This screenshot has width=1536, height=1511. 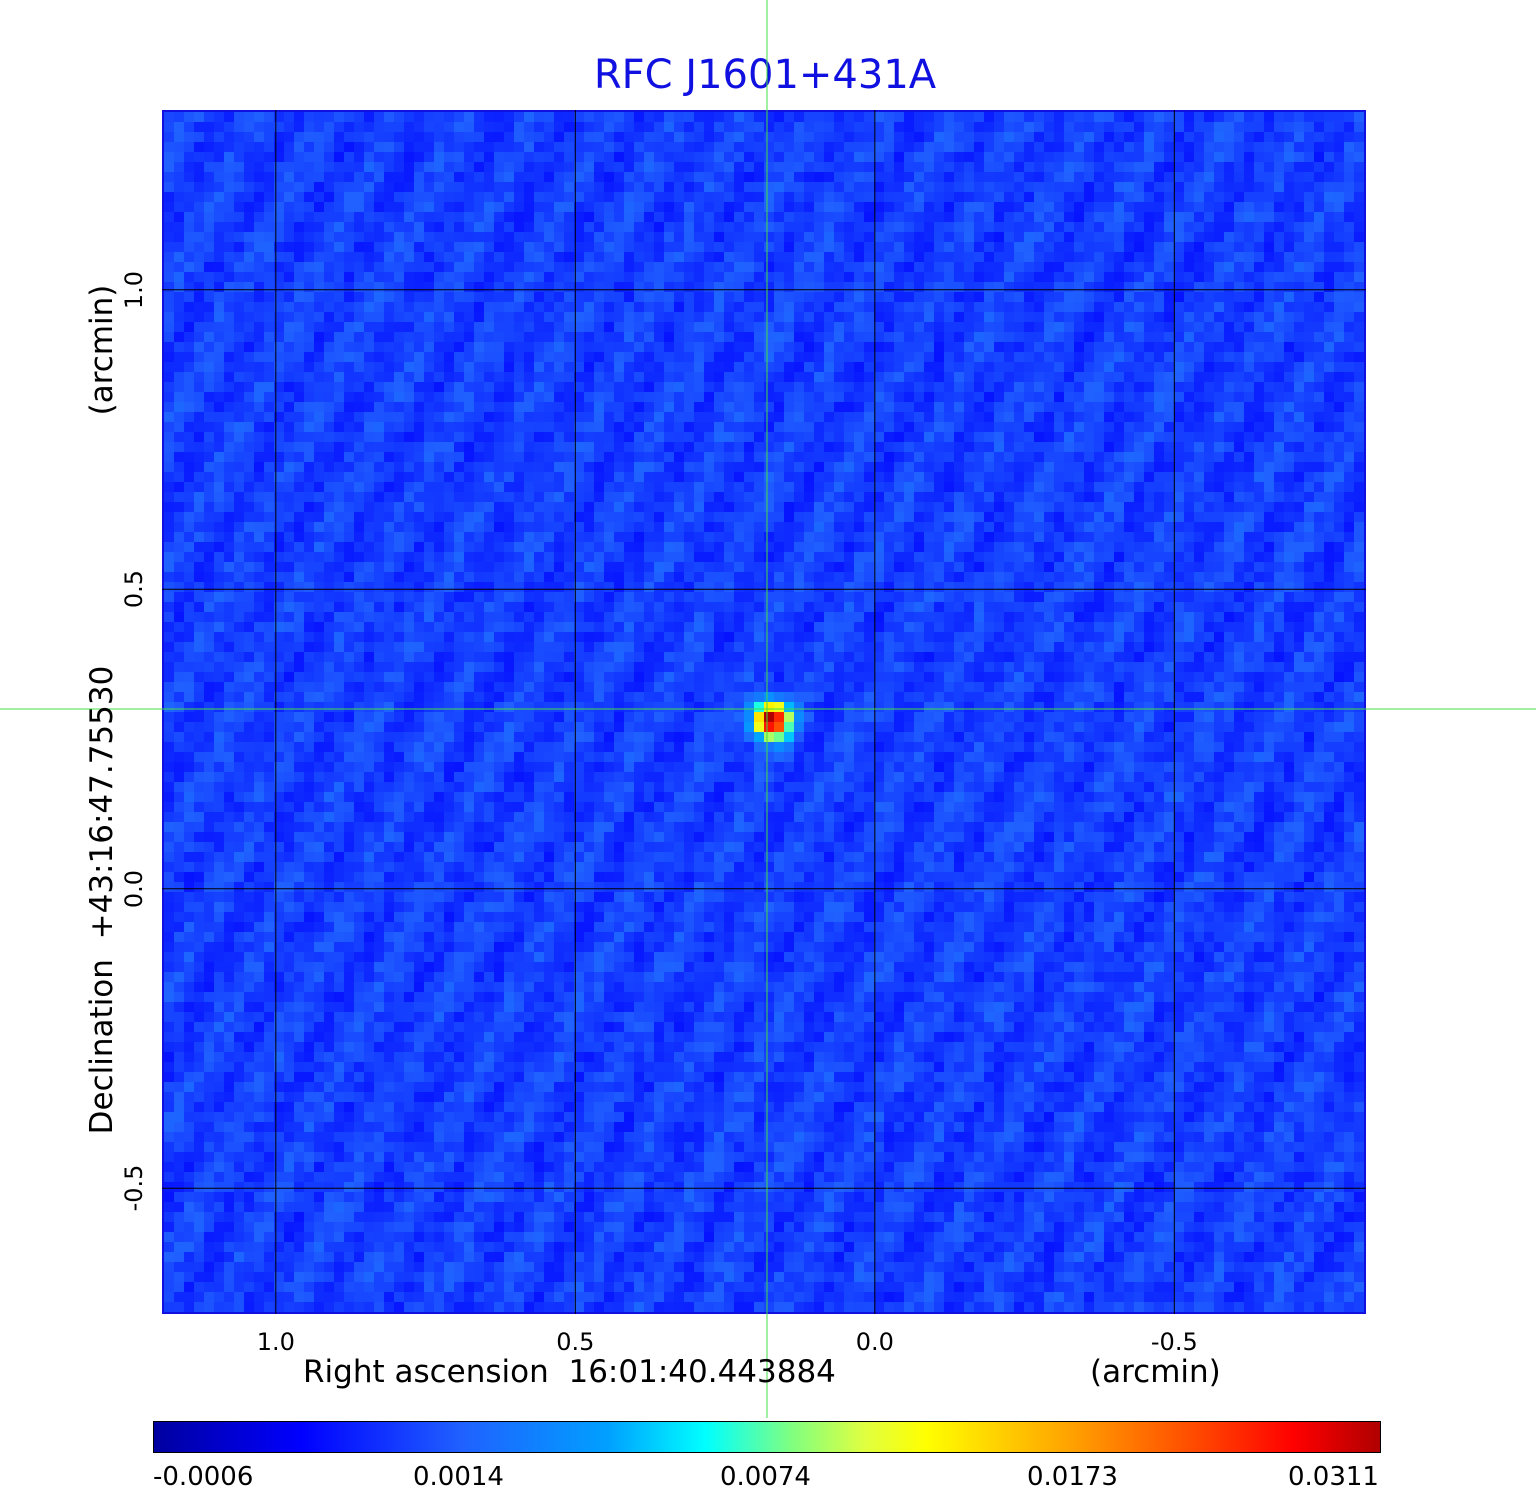 I want to click on y-axis-label: Declination +43:16:47.75530, so click(x=102, y=900).